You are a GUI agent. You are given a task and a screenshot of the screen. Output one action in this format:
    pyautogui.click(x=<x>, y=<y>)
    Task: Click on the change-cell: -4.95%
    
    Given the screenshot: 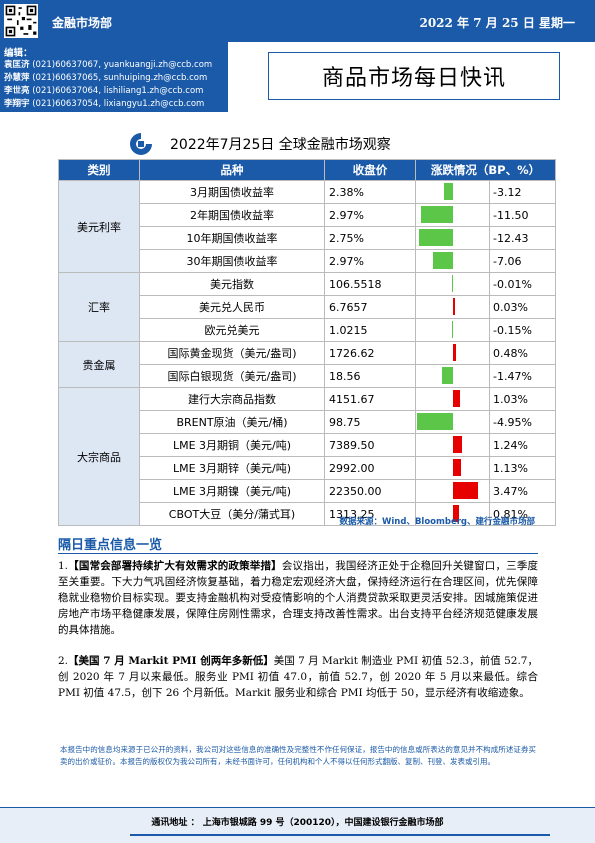 What is the action you would take?
    pyautogui.click(x=522, y=422)
    